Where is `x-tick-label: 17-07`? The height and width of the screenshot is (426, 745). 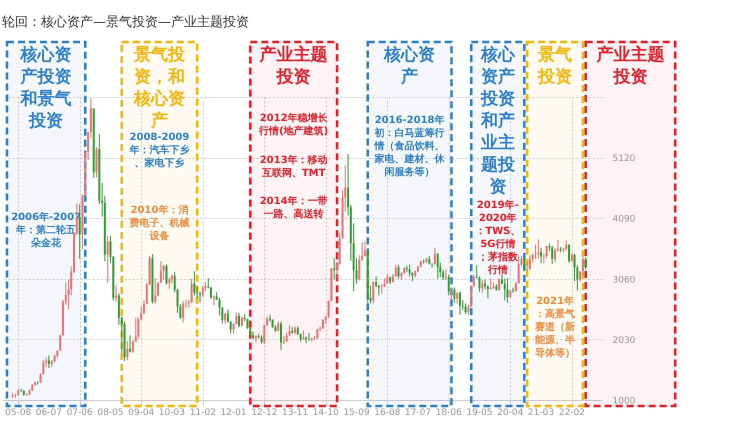 x-tick-label: 17-07 is located at coordinates (418, 413).